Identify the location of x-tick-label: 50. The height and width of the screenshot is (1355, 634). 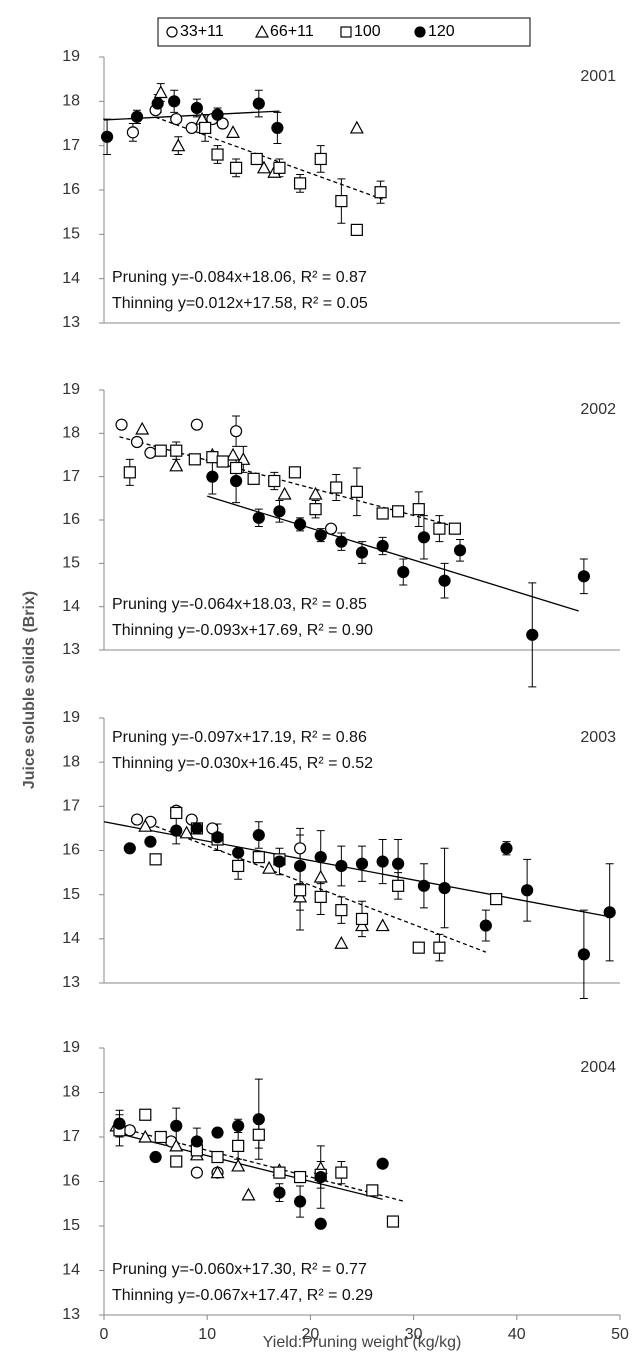
(620, 1334).